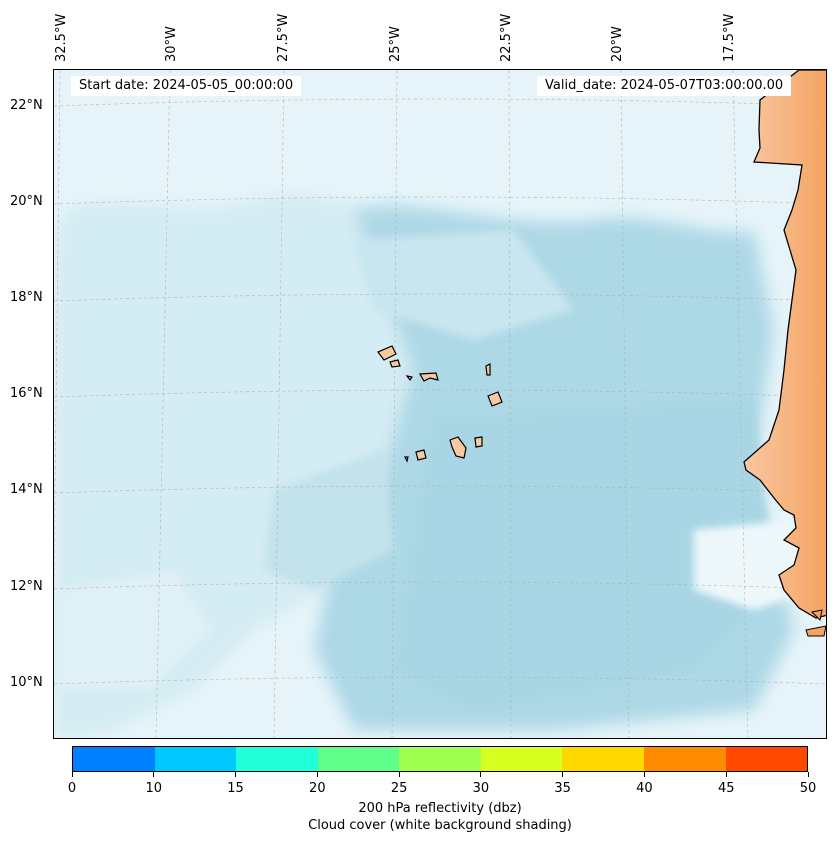  I want to click on longitude-label: 17.5°W, so click(729, 37).